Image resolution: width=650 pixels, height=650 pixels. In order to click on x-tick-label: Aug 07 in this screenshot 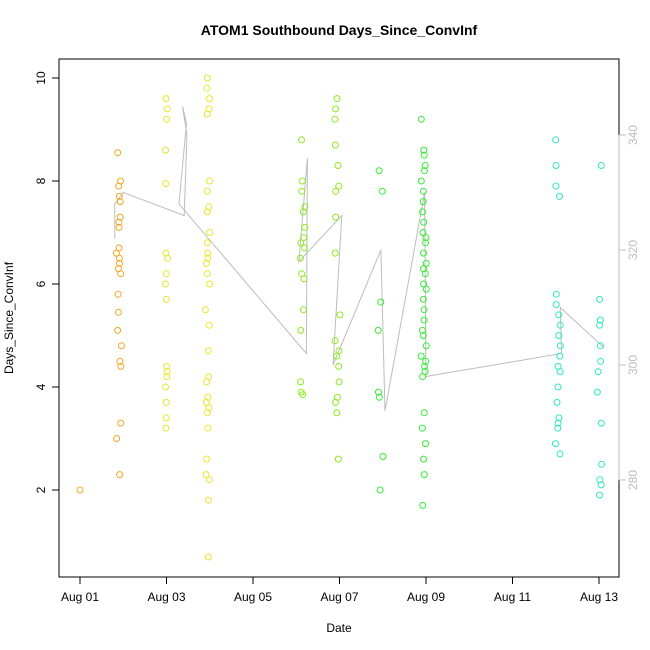, I will do `click(339, 597)`.